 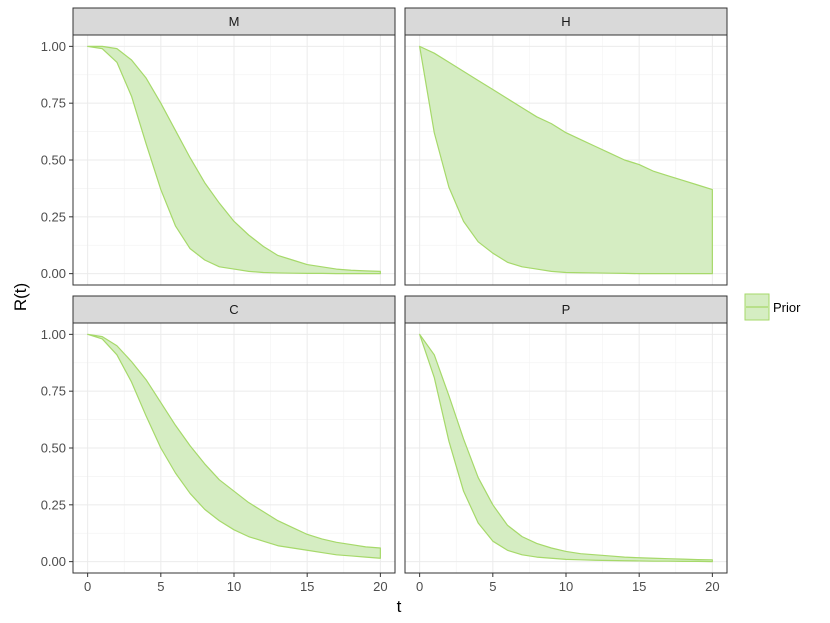 What do you see at coordinates (20, 297) in the screenshot?
I see `y-axis-title: R(t)` at bounding box center [20, 297].